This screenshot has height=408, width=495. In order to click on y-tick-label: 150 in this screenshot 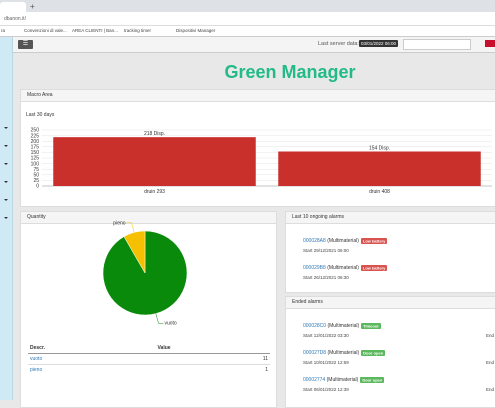, I will do `click(35, 153)`.